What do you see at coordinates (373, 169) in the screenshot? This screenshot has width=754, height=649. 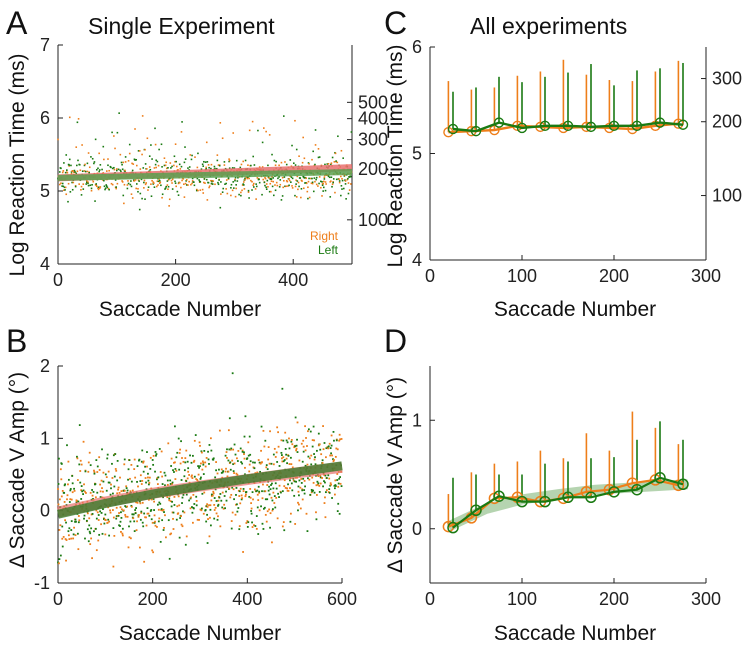 I see `panel-a-right-tick-label: 200` at bounding box center [373, 169].